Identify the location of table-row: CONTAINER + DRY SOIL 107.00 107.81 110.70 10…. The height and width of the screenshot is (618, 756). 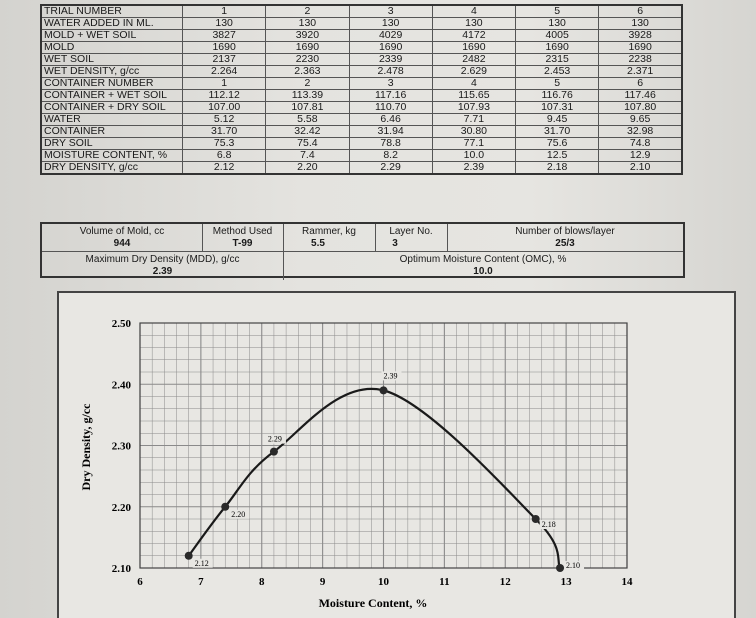
(361, 107).